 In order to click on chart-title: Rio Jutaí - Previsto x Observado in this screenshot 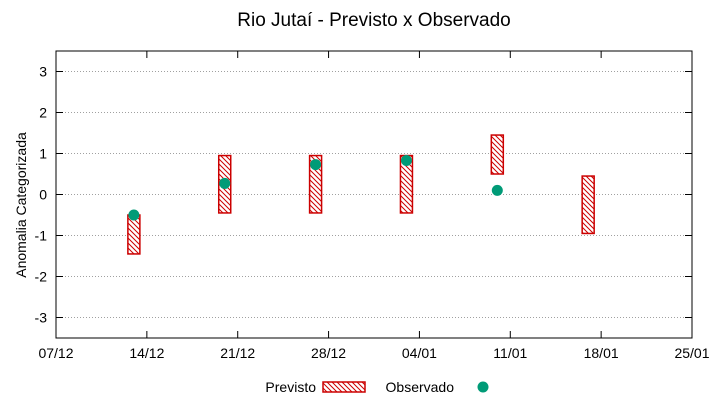, I will do `click(374, 20)`.